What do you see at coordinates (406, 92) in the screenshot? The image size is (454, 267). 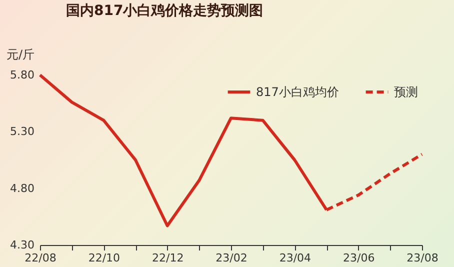 I see `legend-label: 预测` at bounding box center [406, 92].